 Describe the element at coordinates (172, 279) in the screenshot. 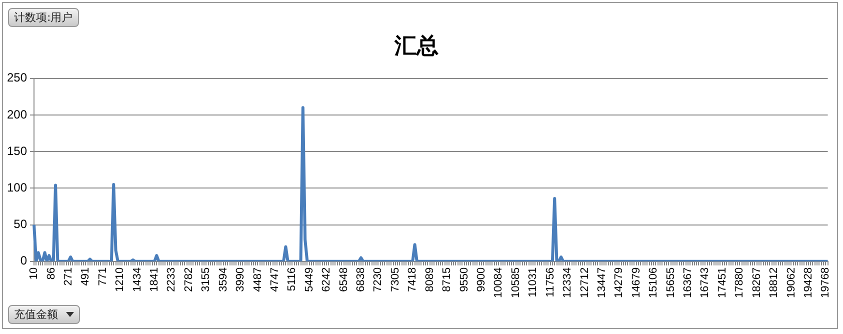

I see `x-tick-label: 2233` at that location.